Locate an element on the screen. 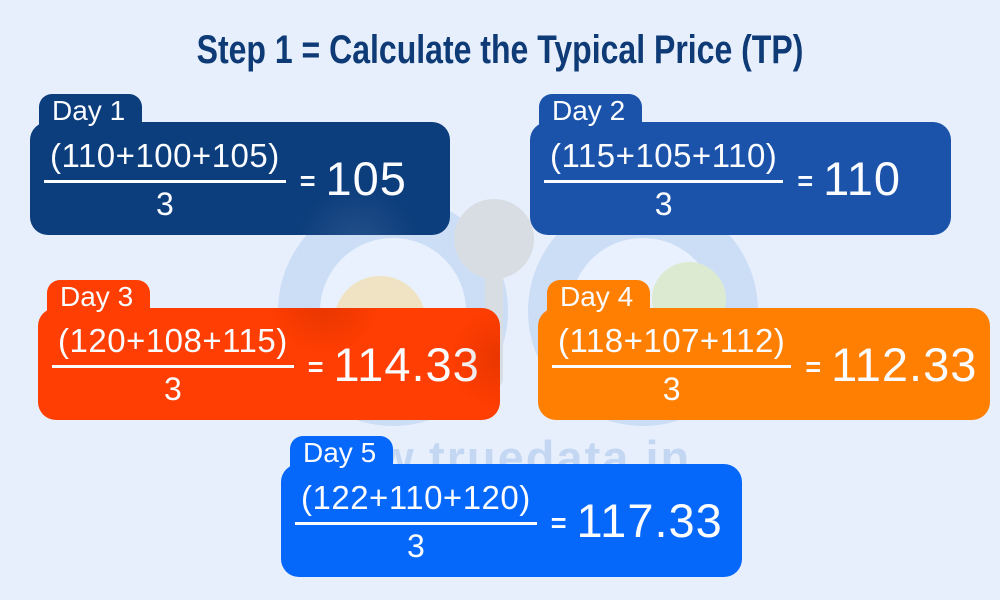  day-card-2: Day 2 (115+105+110) 3 = 110 is located at coordinates (740, 164).